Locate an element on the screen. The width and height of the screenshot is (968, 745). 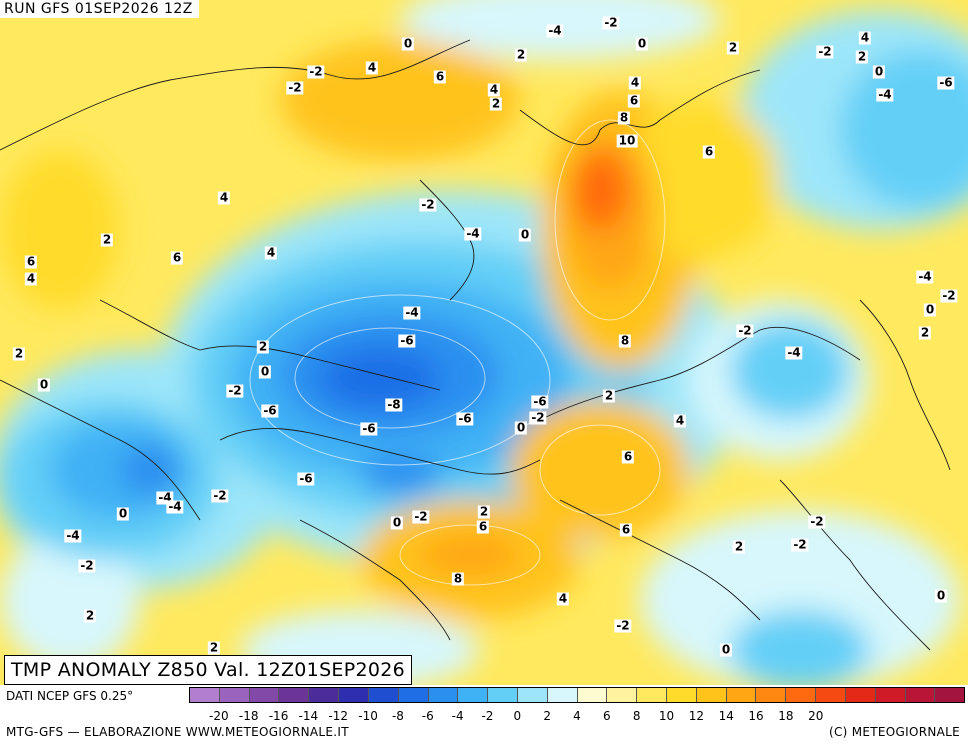
scale-tick-label: 18 is located at coordinates (786, 716).